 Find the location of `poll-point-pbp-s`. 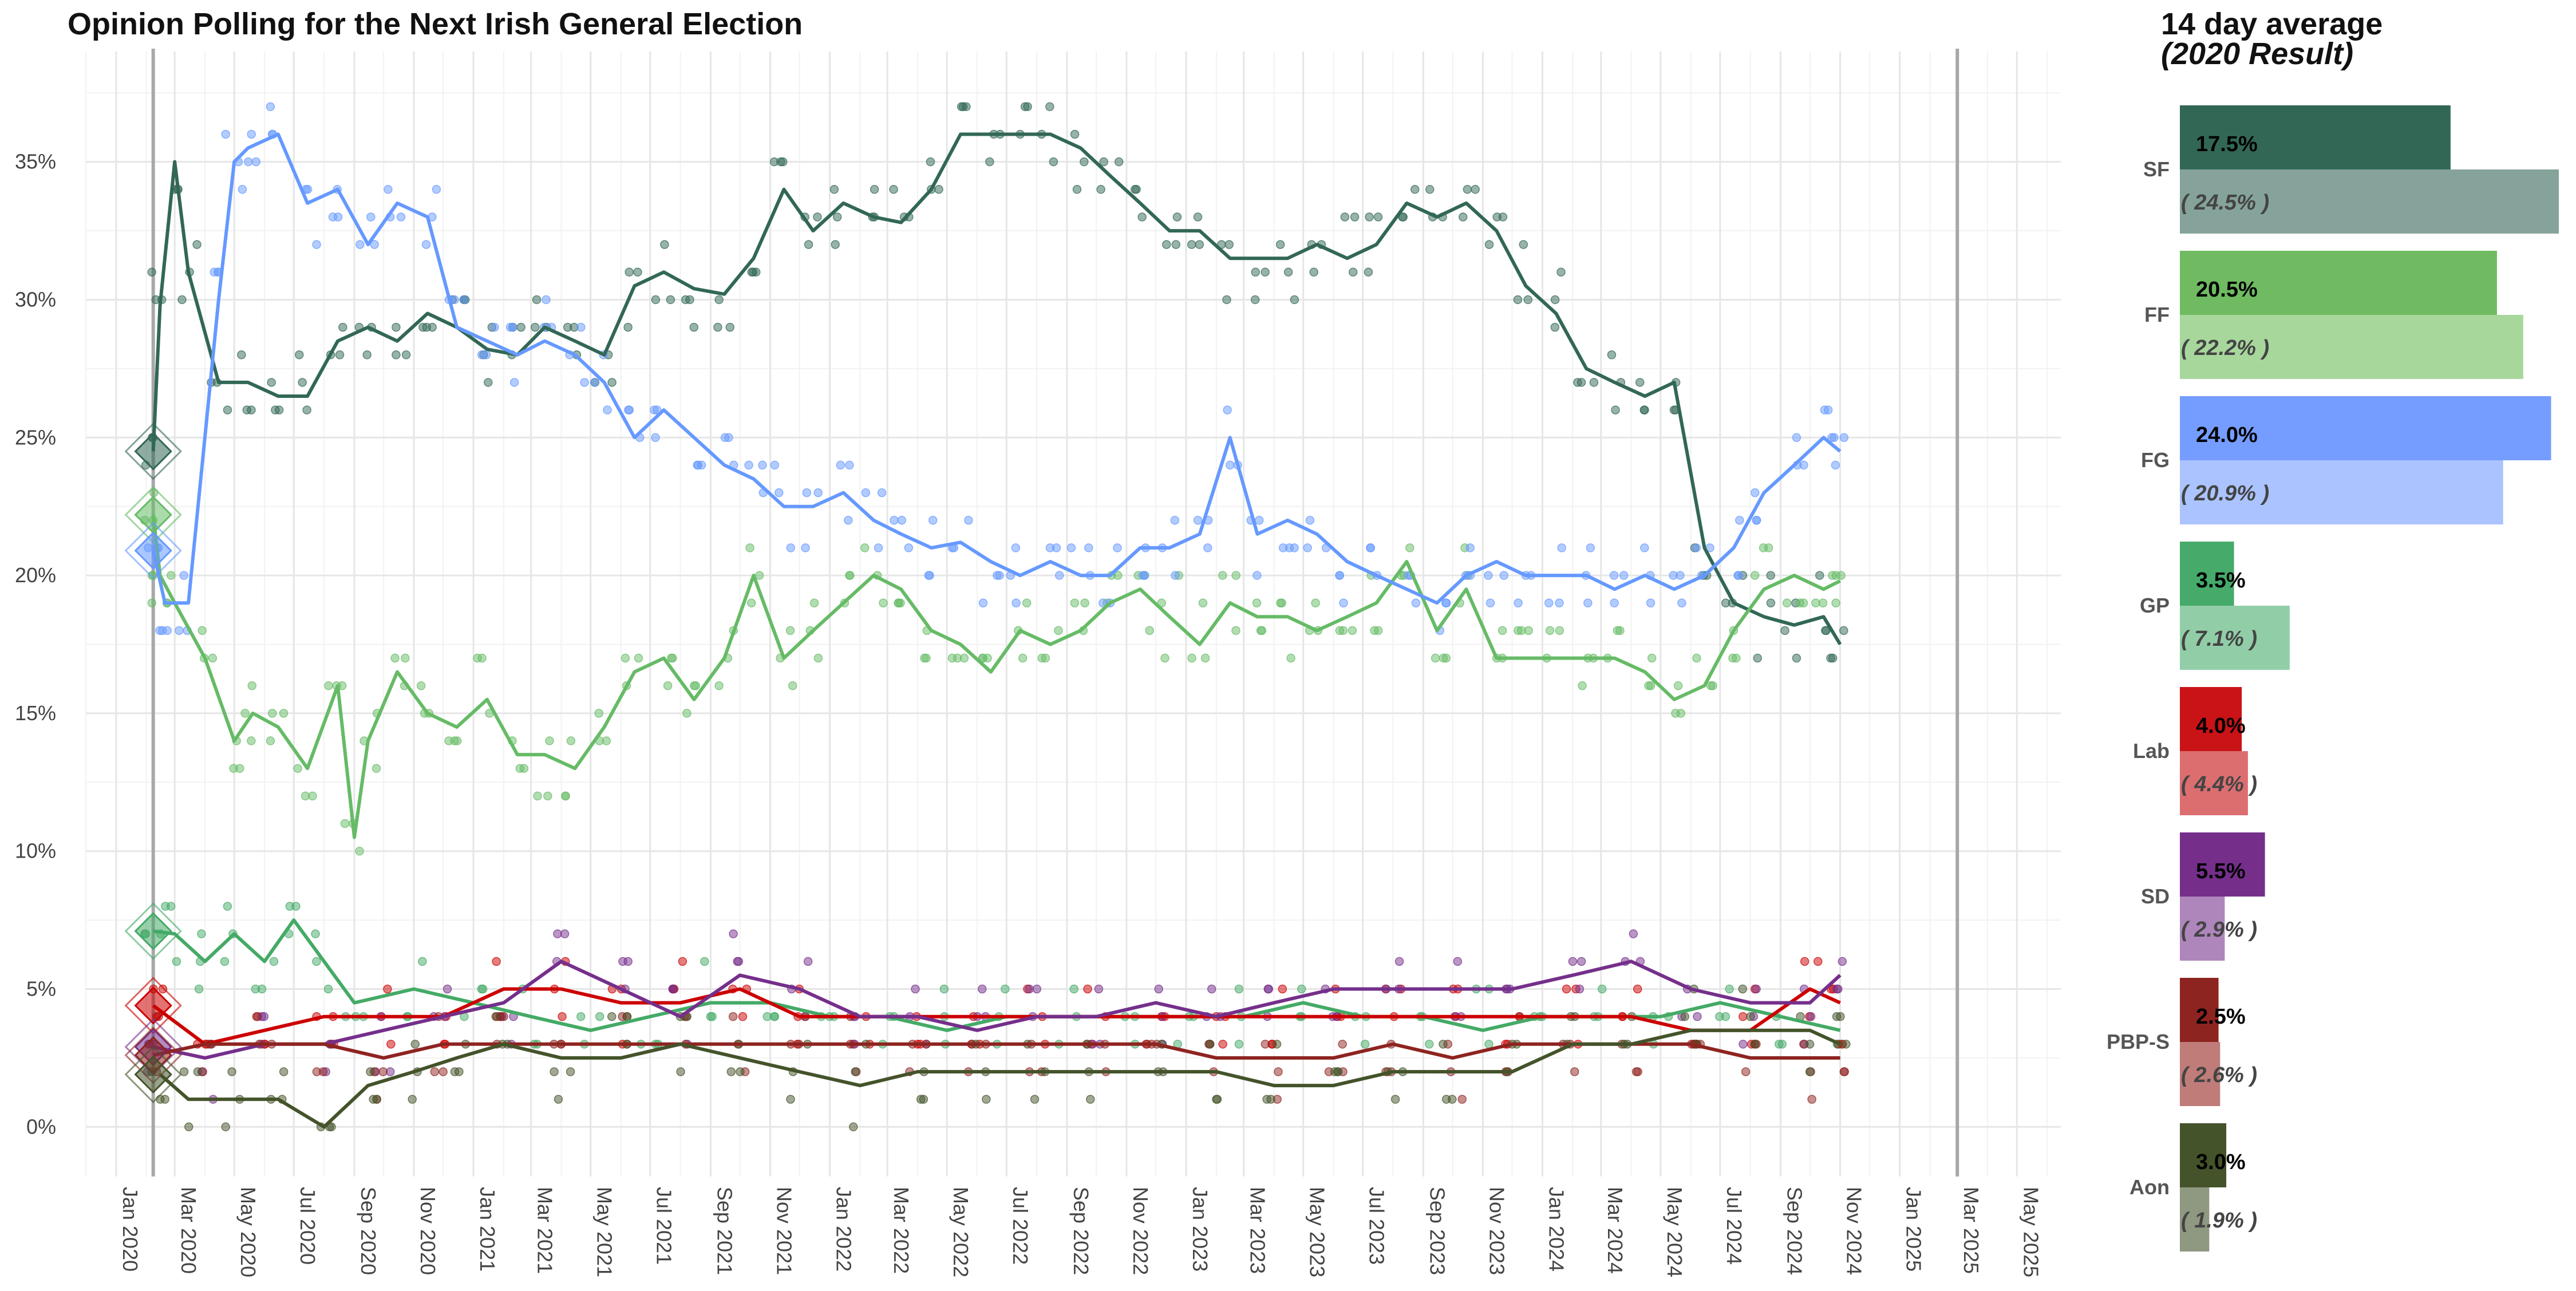

poll-point-pbp-s is located at coordinates (1844, 1071).